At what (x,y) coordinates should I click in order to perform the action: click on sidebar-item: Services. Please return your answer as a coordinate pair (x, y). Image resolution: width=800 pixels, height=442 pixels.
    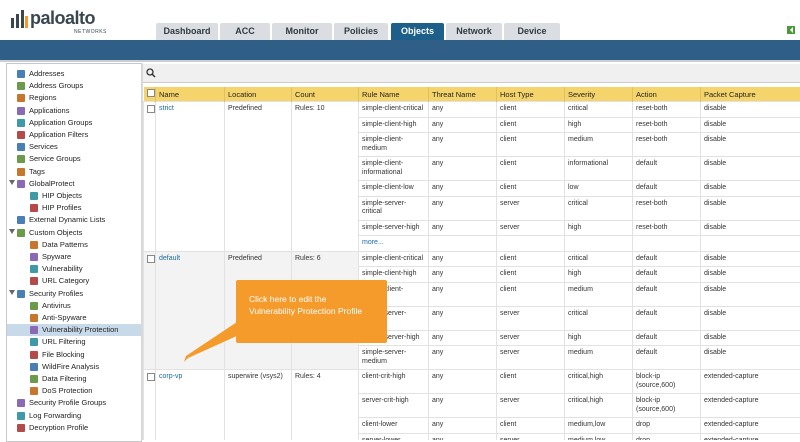
    Looking at the image, I should click on (74, 147).